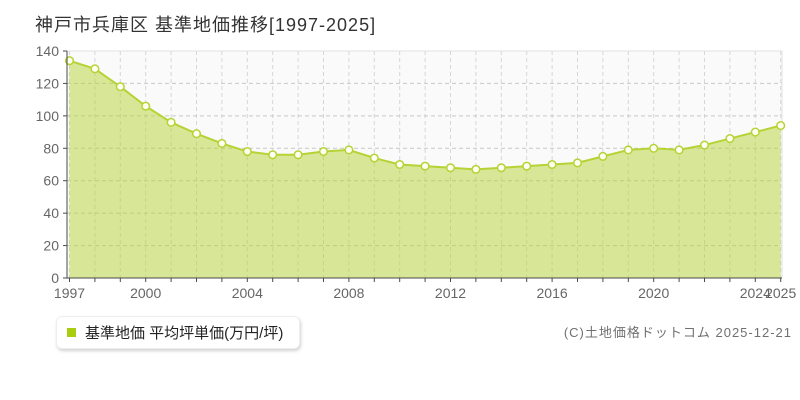  Describe the element at coordinates (69, 293) in the screenshot. I see `svg-text: 1997` at that location.